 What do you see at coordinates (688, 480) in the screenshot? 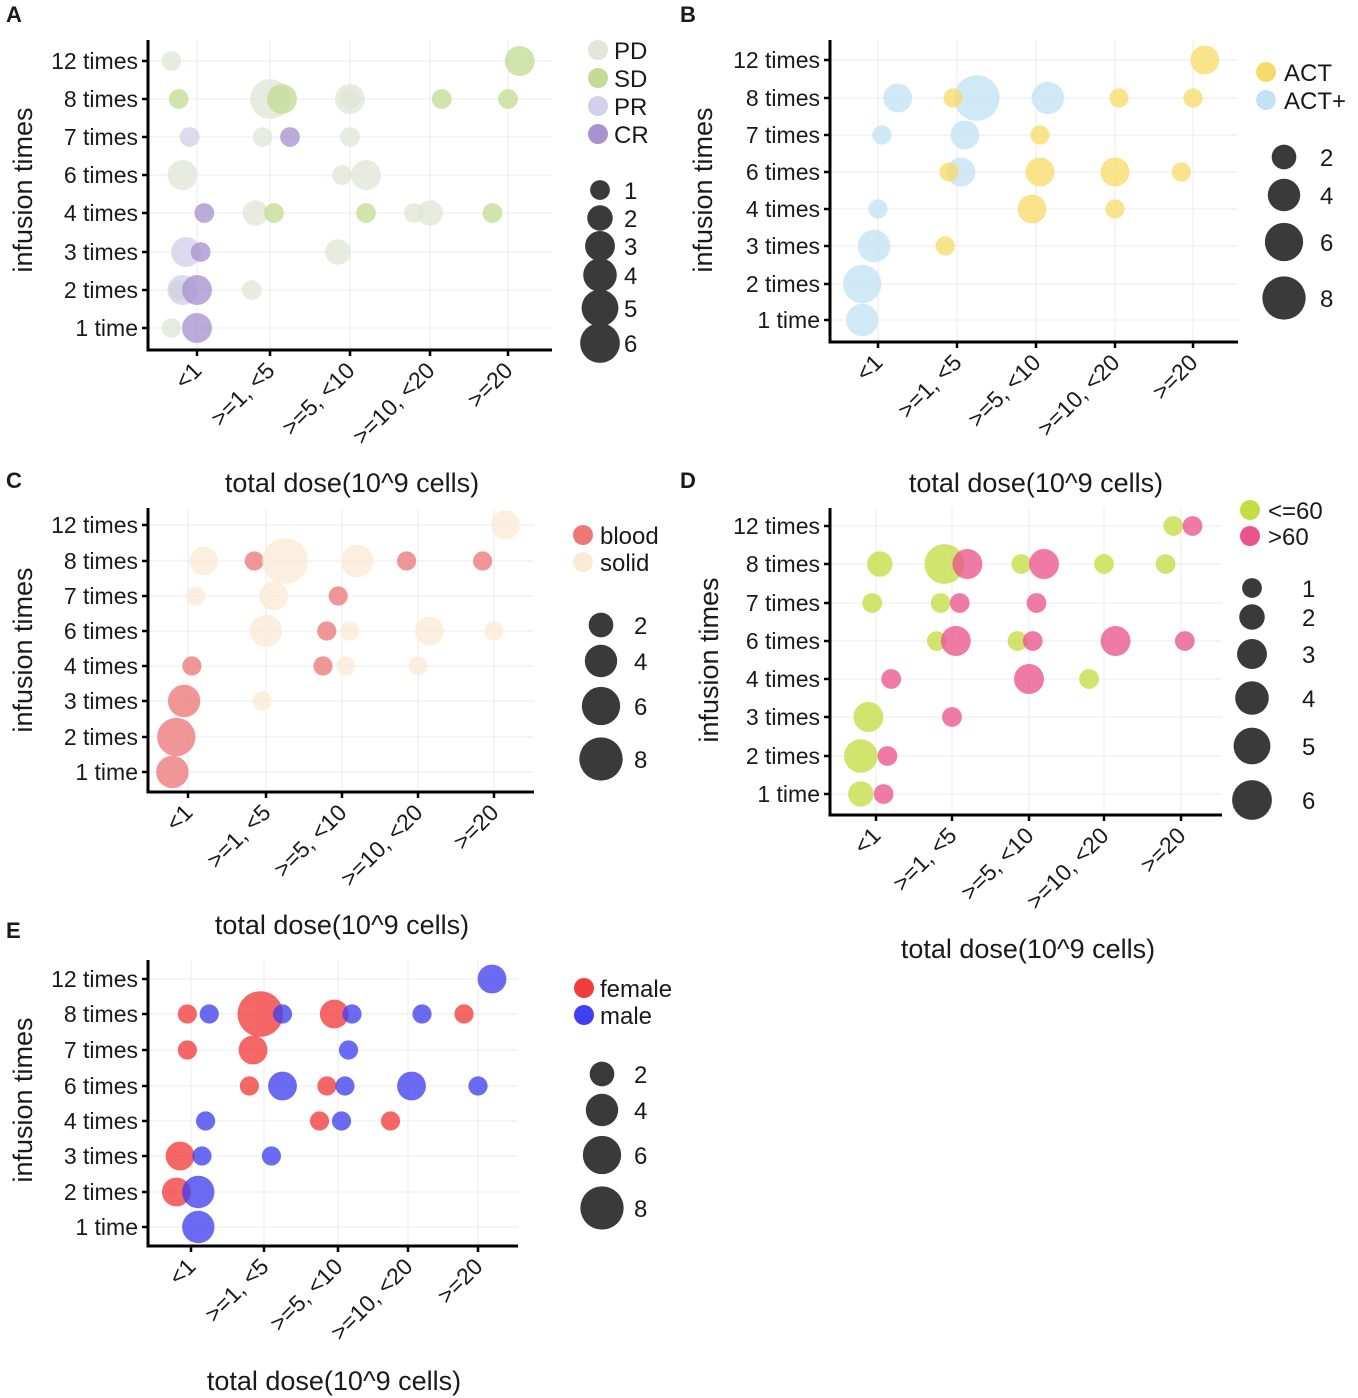
I see `panel-letter: D` at bounding box center [688, 480].